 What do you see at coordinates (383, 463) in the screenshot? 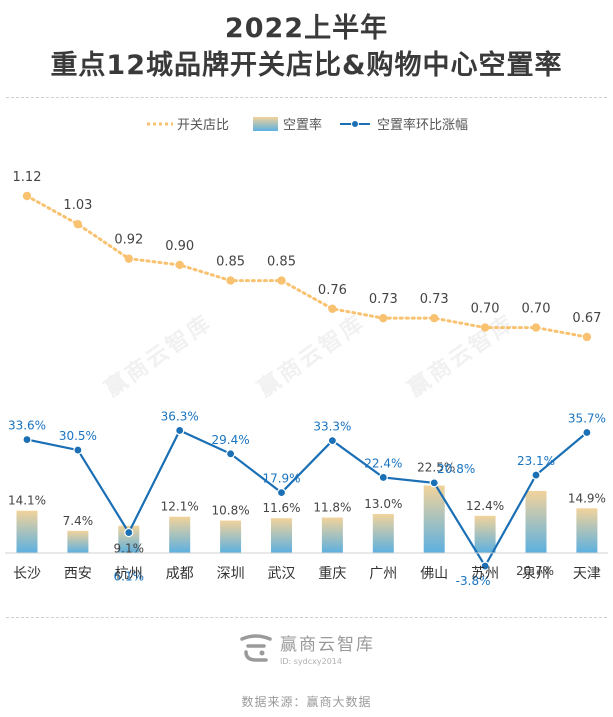
I see `change-label: 22.4%` at bounding box center [383, 463].